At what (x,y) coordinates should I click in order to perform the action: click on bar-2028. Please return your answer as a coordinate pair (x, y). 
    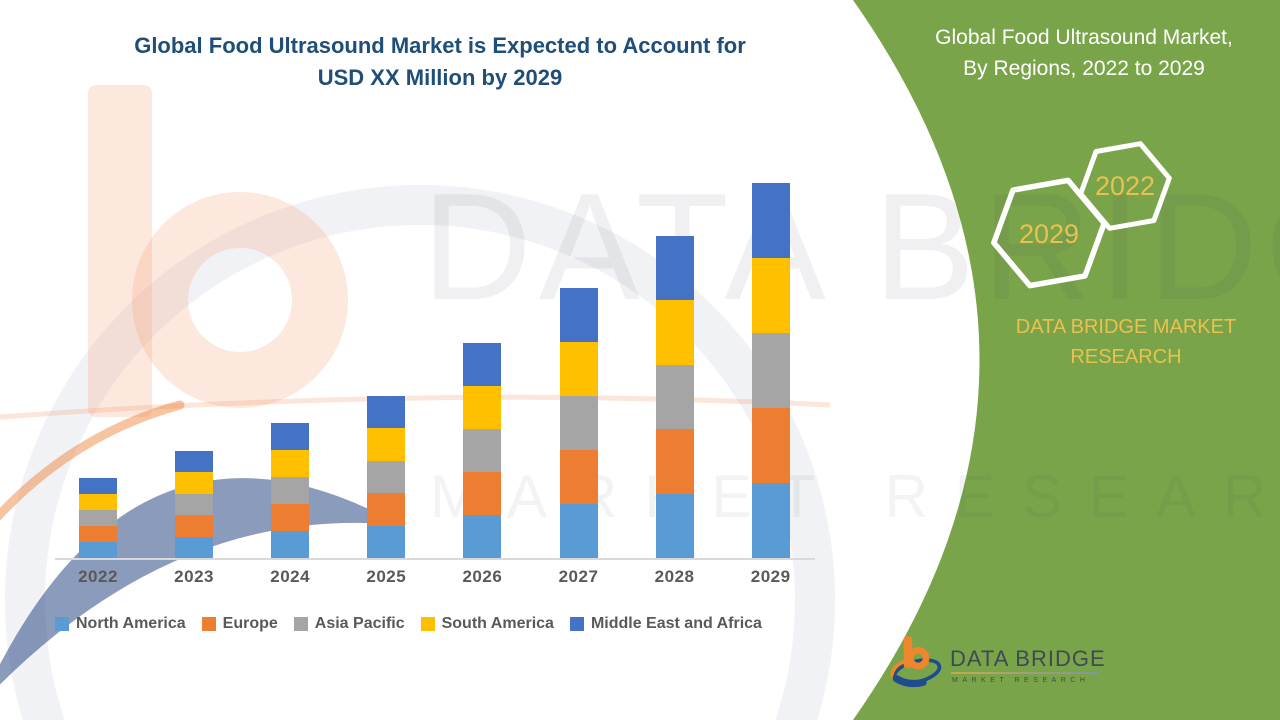
    Looking at the image, I should click on (674, 396).